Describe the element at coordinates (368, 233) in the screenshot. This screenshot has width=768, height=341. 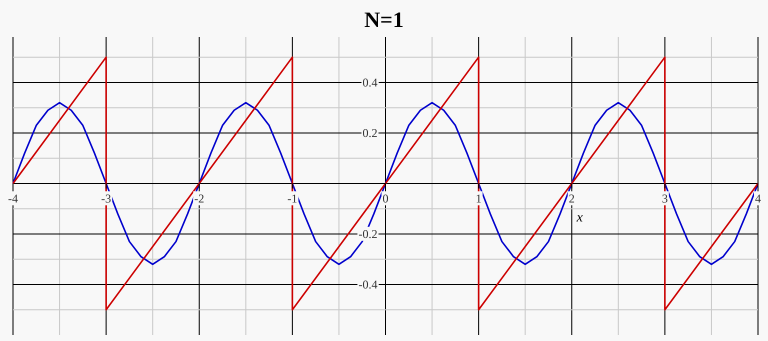
I see `y-tick-label: -0.2` at that location.